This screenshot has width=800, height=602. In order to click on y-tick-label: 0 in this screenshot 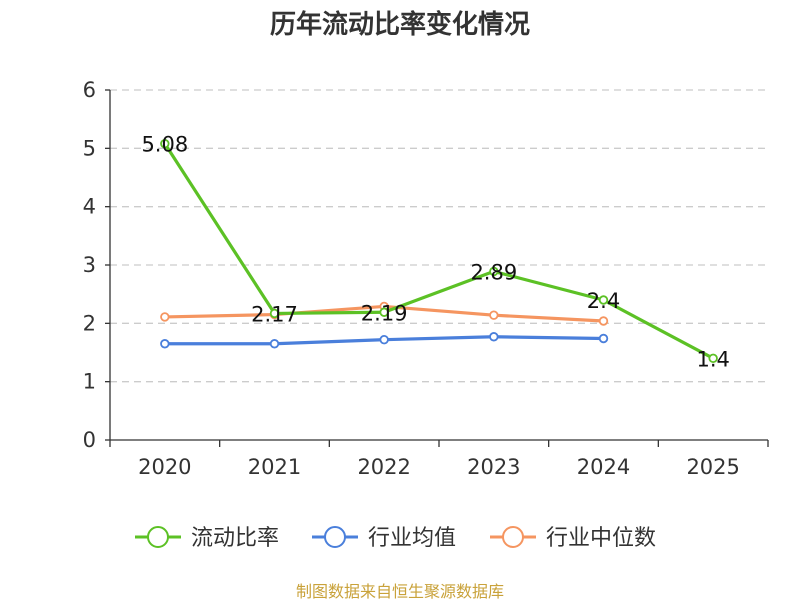, I will do `click(89, 440)`.